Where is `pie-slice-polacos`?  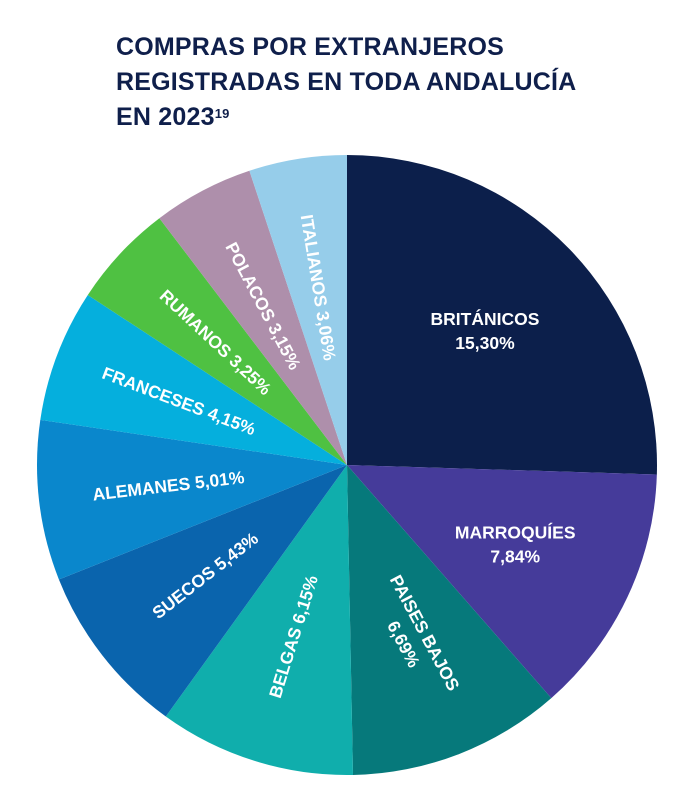 pie-slice-polacos is located at coordinates (253, 317).